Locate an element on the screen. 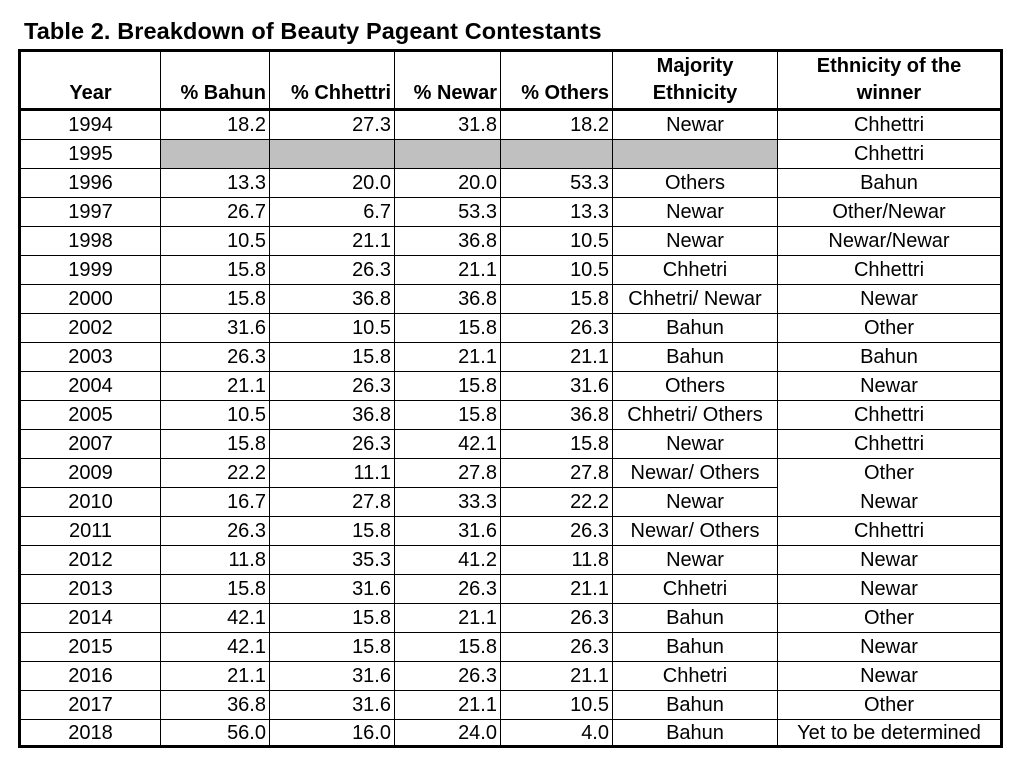 This screenshot has width=1018, height=763. cell-newar: 41.2 is located at coordinates (447, 560).